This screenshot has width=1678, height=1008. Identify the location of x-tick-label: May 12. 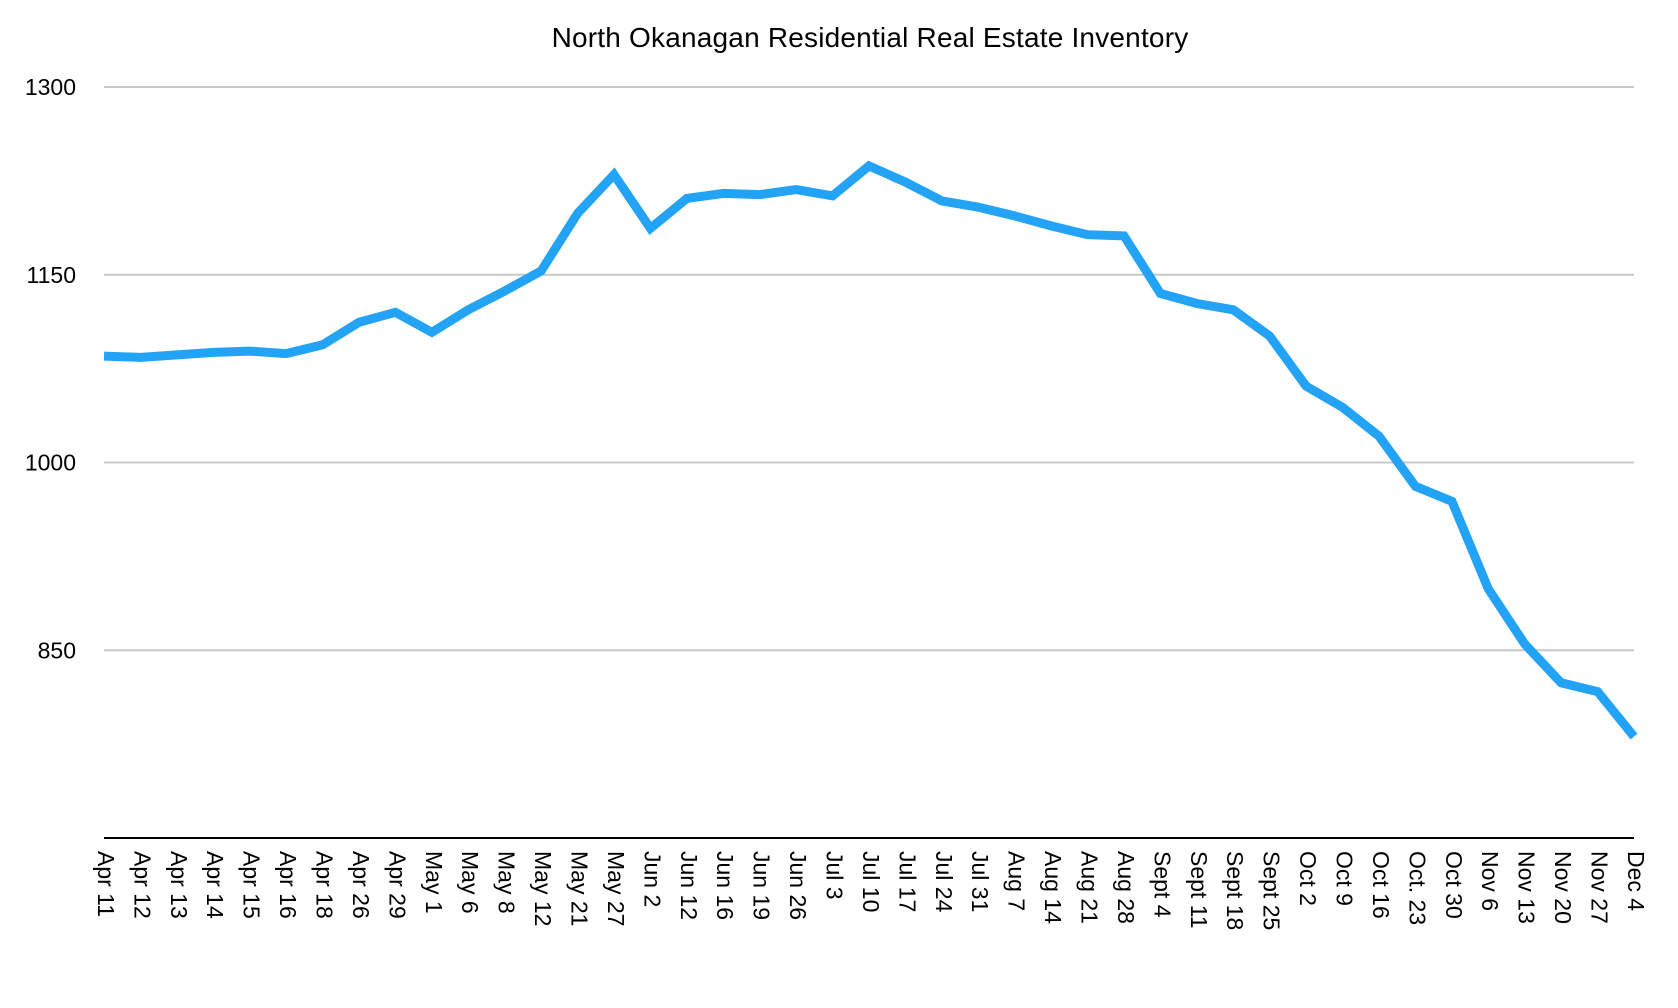
(543, 888).